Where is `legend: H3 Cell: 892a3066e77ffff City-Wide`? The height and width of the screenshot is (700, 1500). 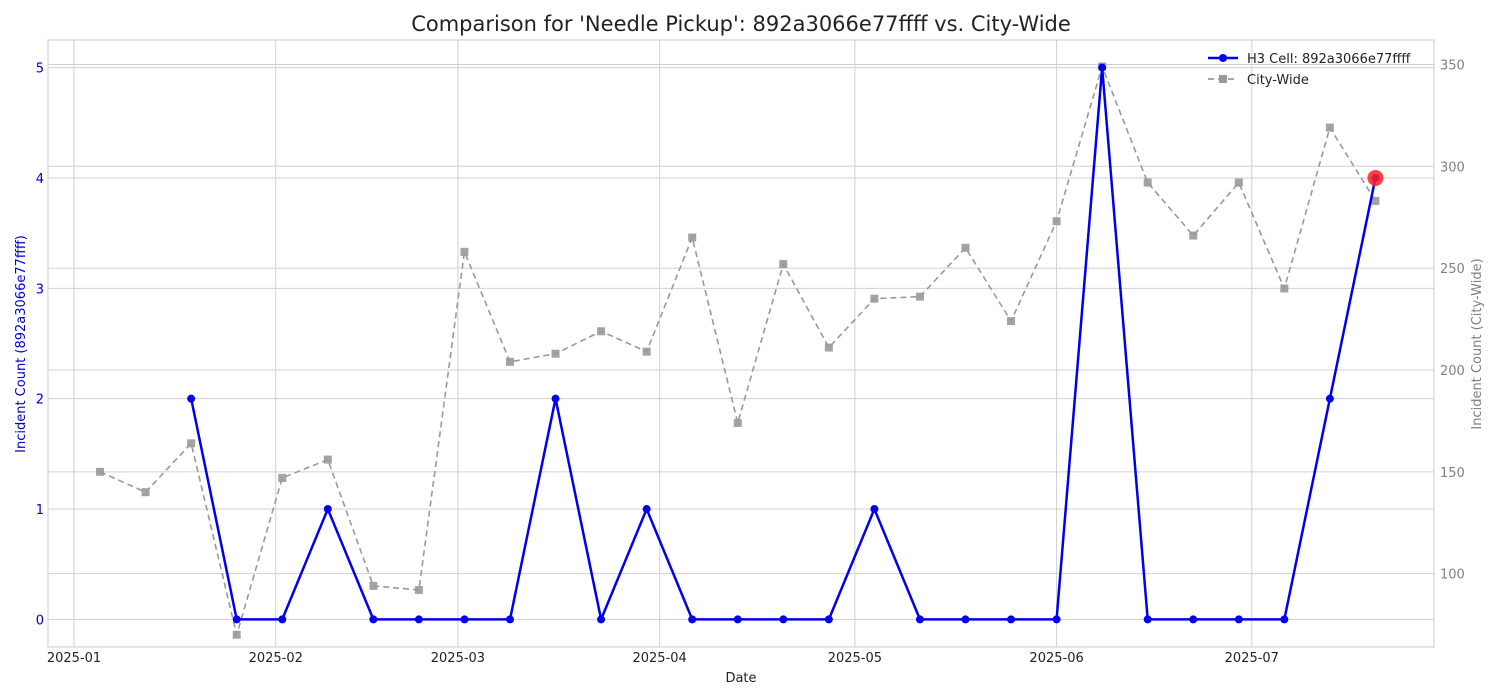
legend: H3 Cell: 892a3066e77ffff City-Wide is located at coordinates (1309, 70).